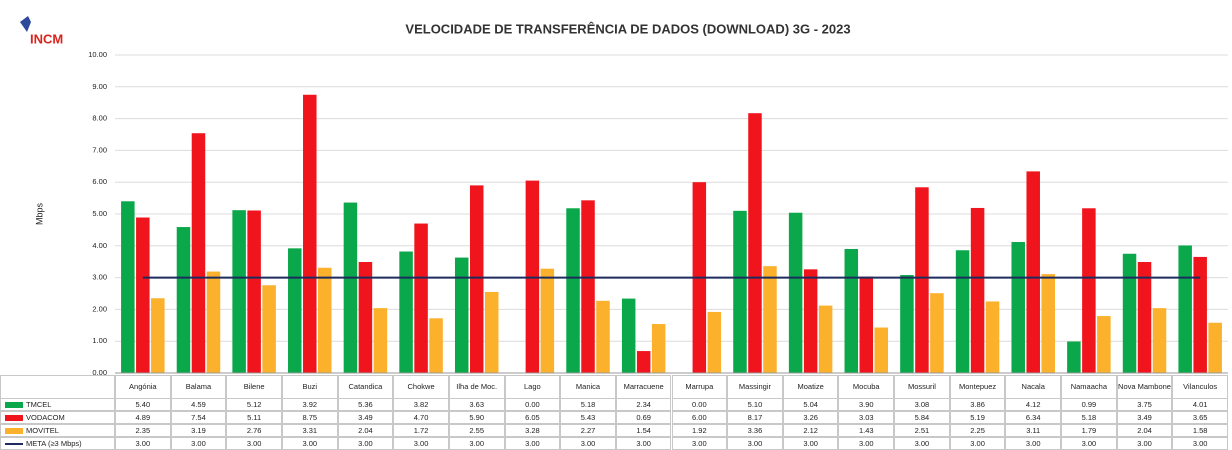 The height and width of the screenshot is (450, 1232). What do you see at coordinates (143, 417) in the screenshot?
I see `table-value: 4.89` at bounding box center [143, 417].